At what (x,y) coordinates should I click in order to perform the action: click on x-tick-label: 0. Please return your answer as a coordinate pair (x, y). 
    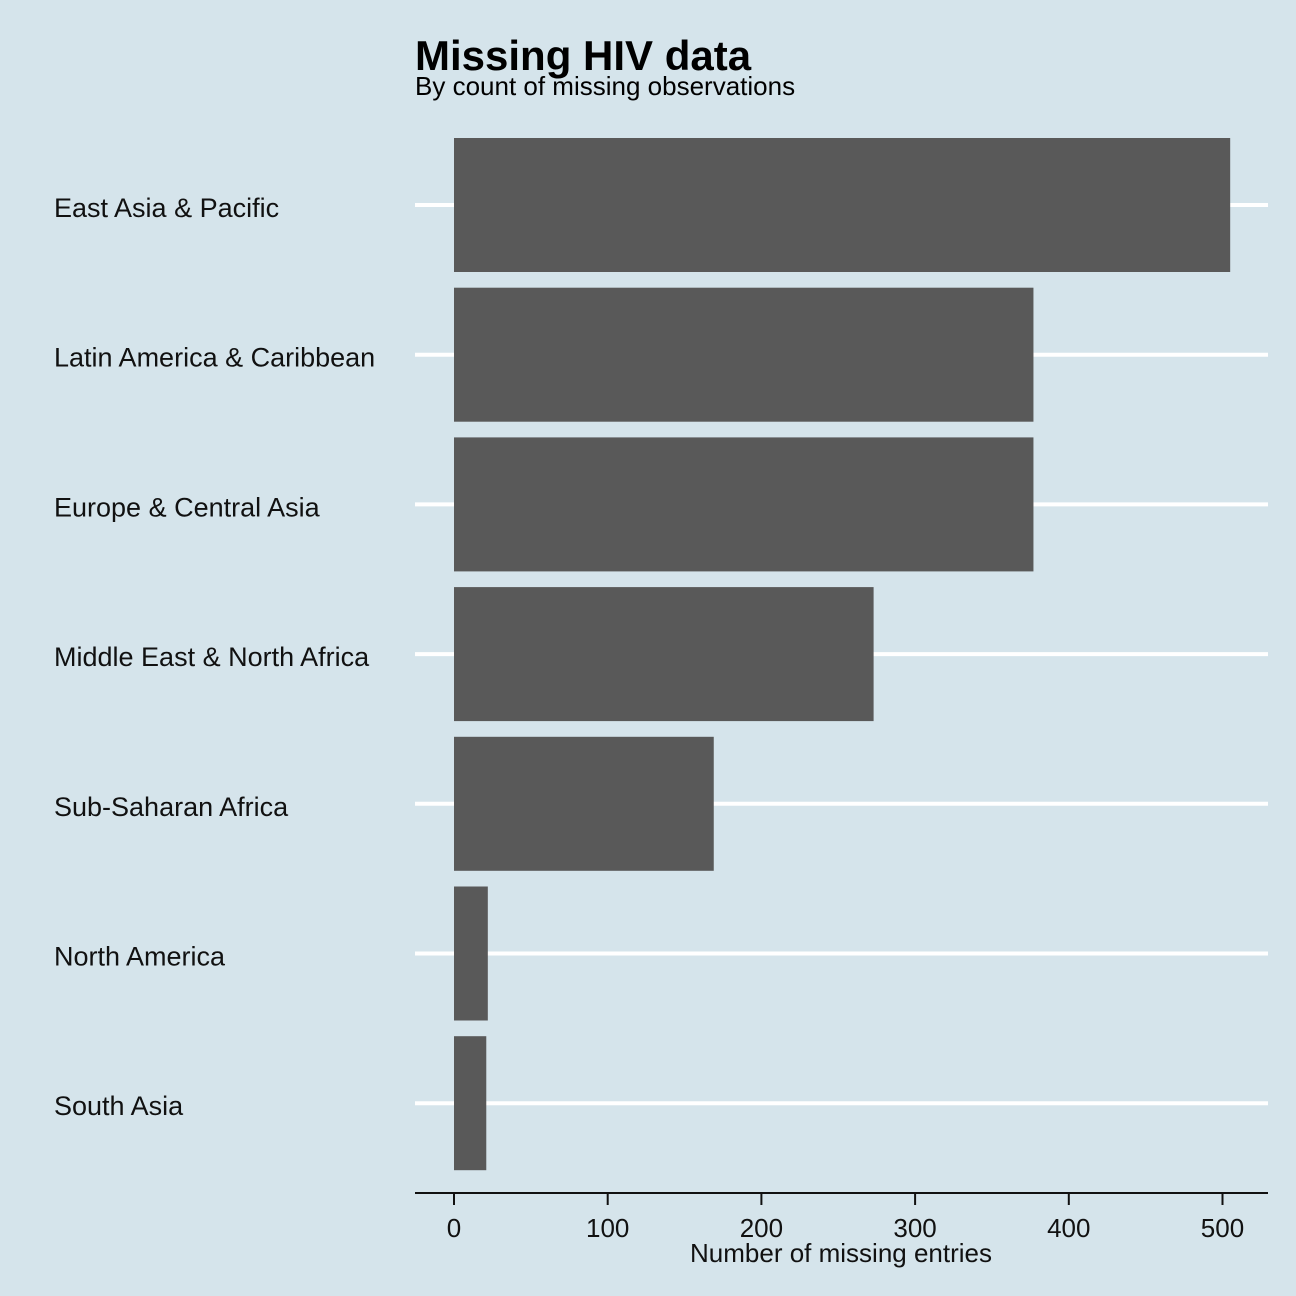
    Looking at the image, I should click on (454, 1228).